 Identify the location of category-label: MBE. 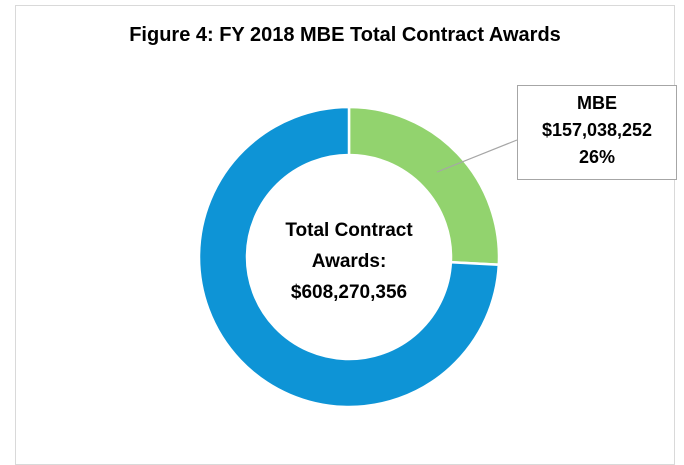
(597, 103).